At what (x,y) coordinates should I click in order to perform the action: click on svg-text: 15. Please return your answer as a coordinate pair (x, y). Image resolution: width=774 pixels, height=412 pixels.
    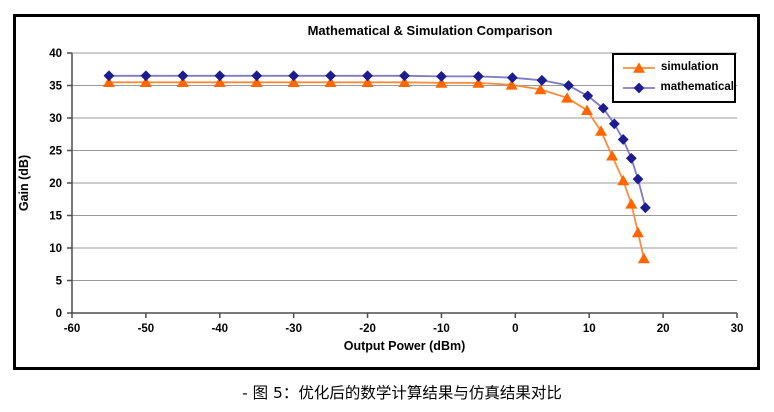
    Looking at the image, I should click on (55, 217).